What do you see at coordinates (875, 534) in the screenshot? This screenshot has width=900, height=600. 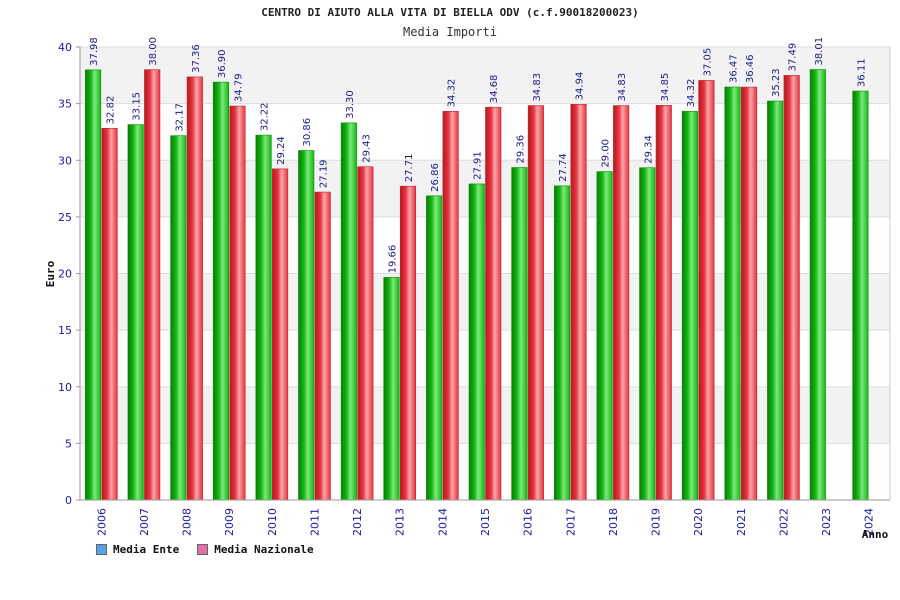 I see `x-axis-label: Anno` at bounding box center [875, 534].